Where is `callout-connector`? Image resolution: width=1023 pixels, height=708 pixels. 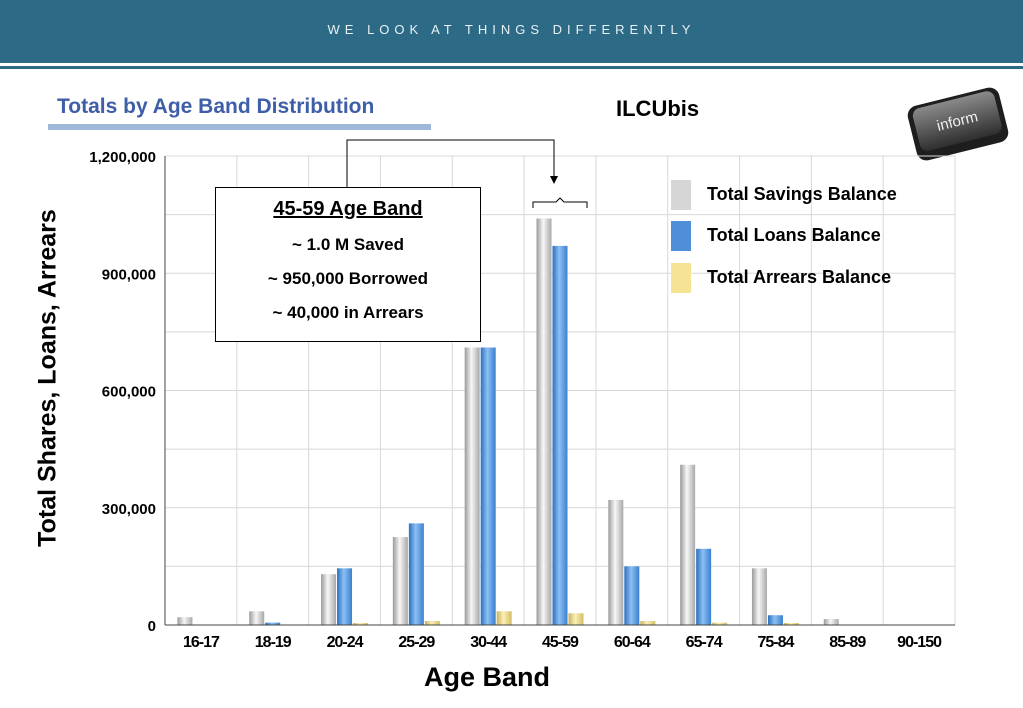 callout-connector is located at coordinates (467, 173).